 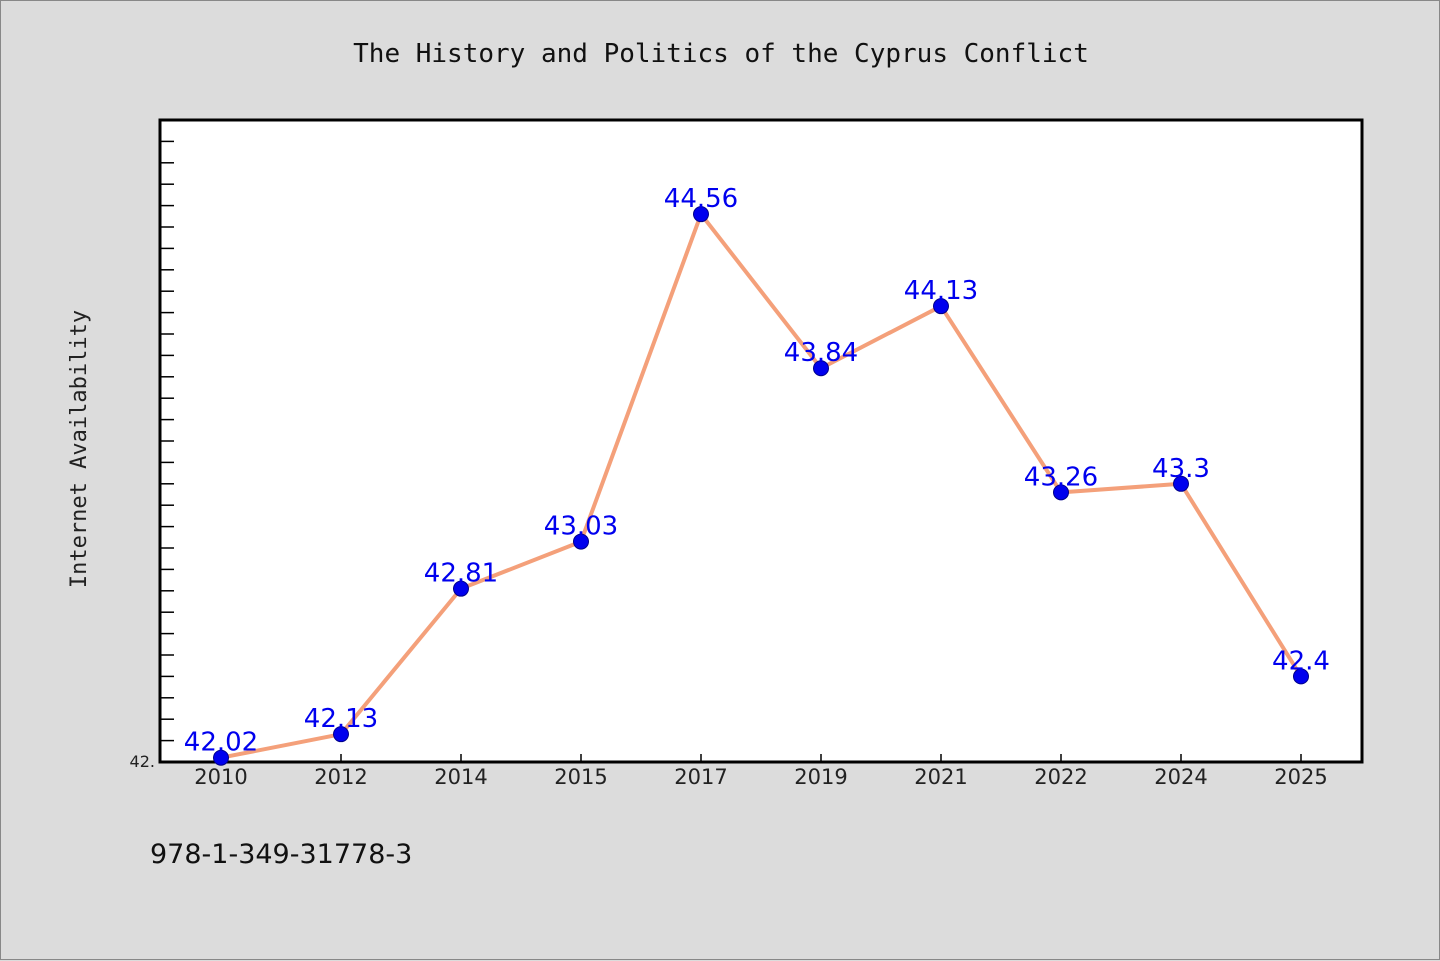 I want to click on y-tick-label: 42., so click(x=142, y=761).